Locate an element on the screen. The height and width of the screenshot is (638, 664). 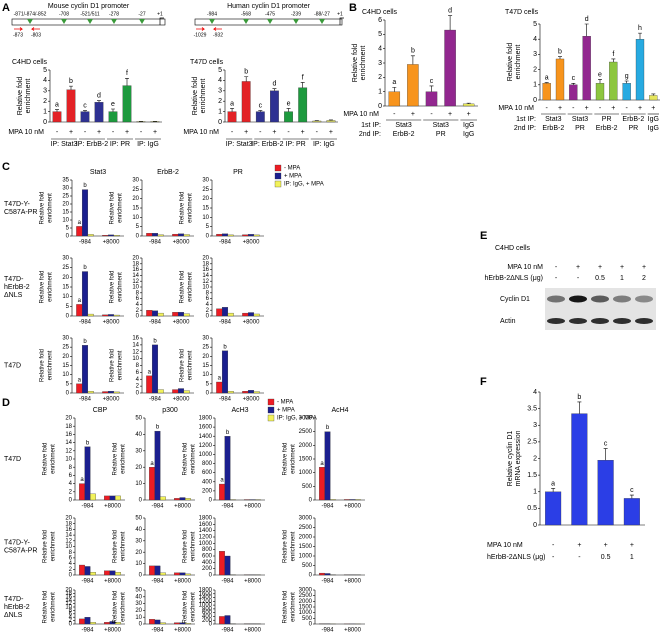
group-header: 2nd IP: is located at coordinates (370, 134).